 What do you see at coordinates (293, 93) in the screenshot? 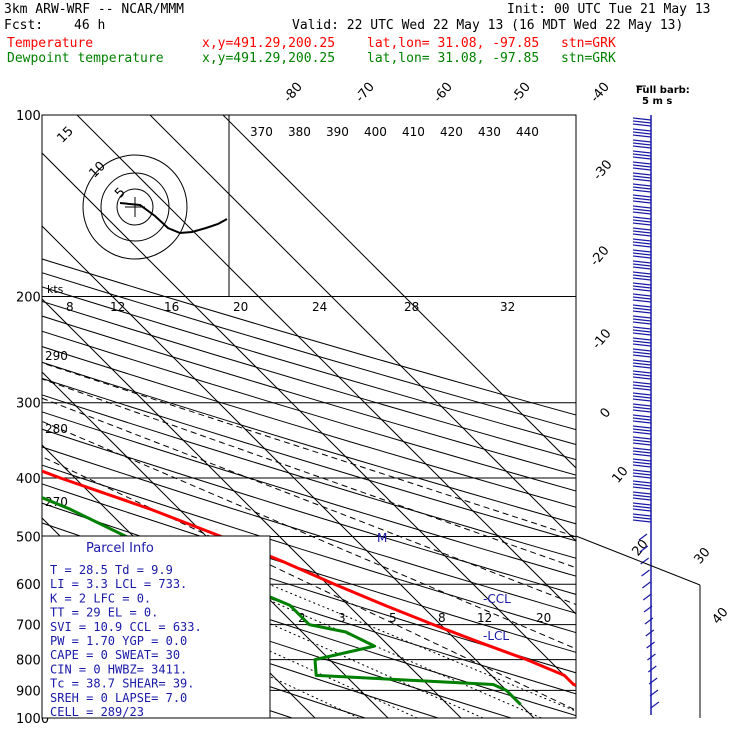
I see `isotherm-label: -80` at bounding box center [293, 93].